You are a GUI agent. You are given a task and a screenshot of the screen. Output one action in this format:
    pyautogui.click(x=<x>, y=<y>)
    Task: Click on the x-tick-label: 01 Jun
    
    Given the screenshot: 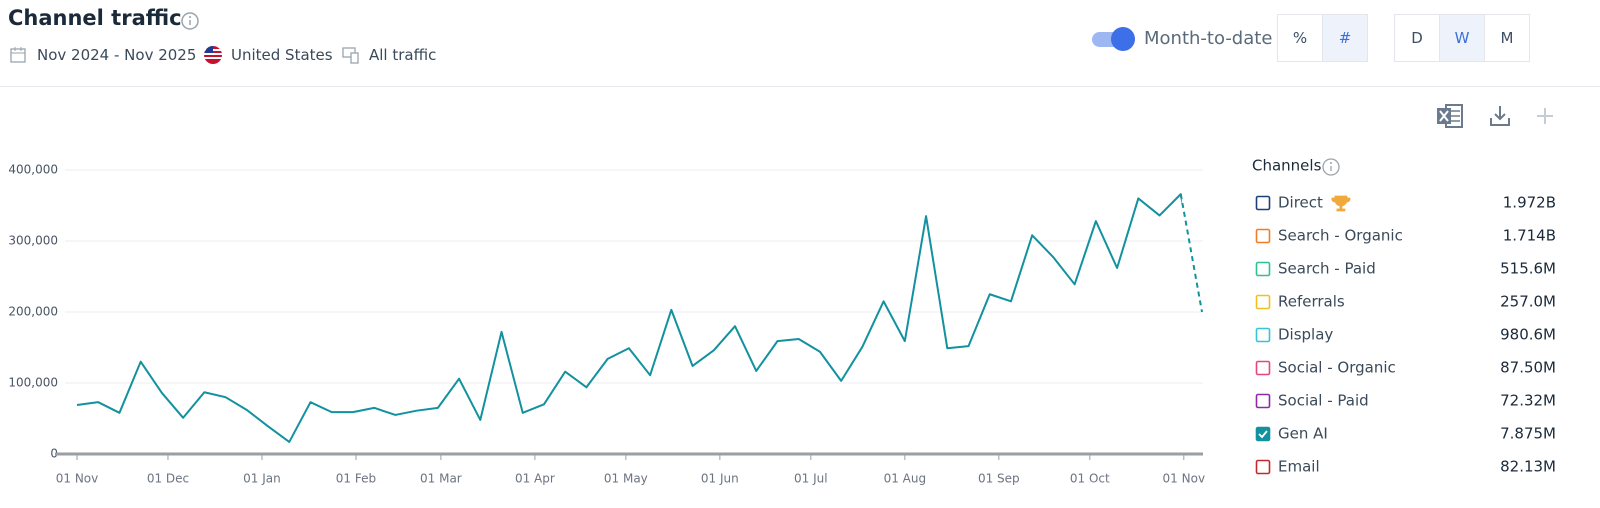 What is the action you would take?
    pyautogui.click(x=720, y=479)
    